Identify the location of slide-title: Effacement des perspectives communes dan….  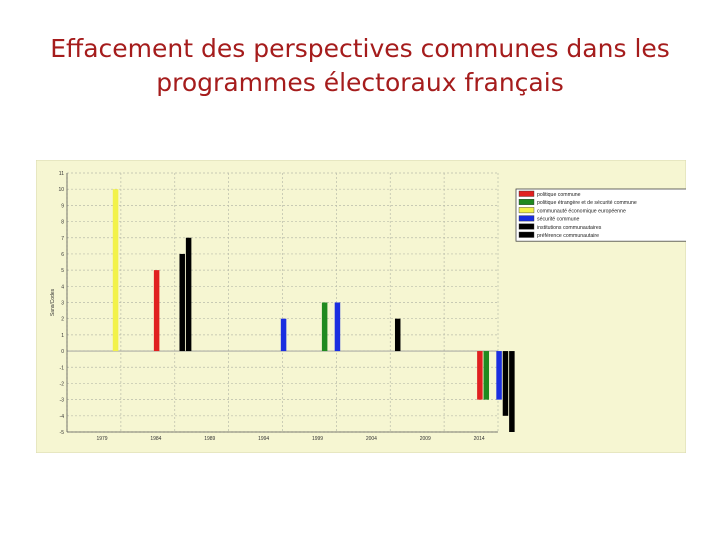
(360, 66).